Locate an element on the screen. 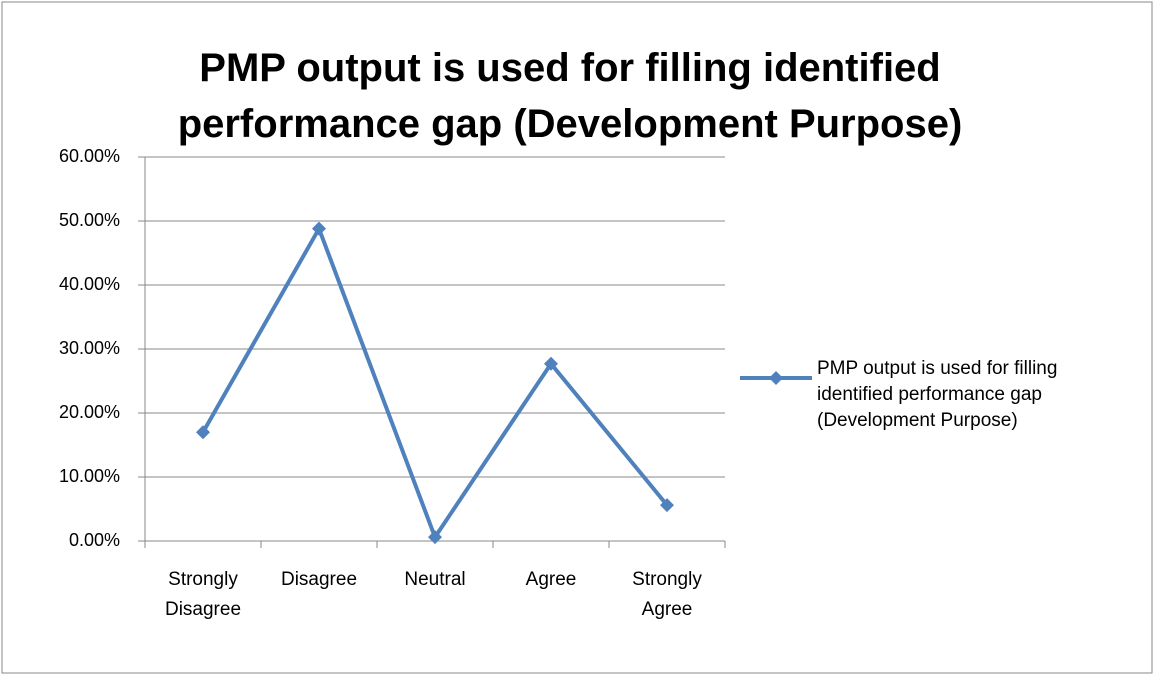 The image size is (1154, 675). y-tick-label: 0.00% is located at coordinates (94, 540).